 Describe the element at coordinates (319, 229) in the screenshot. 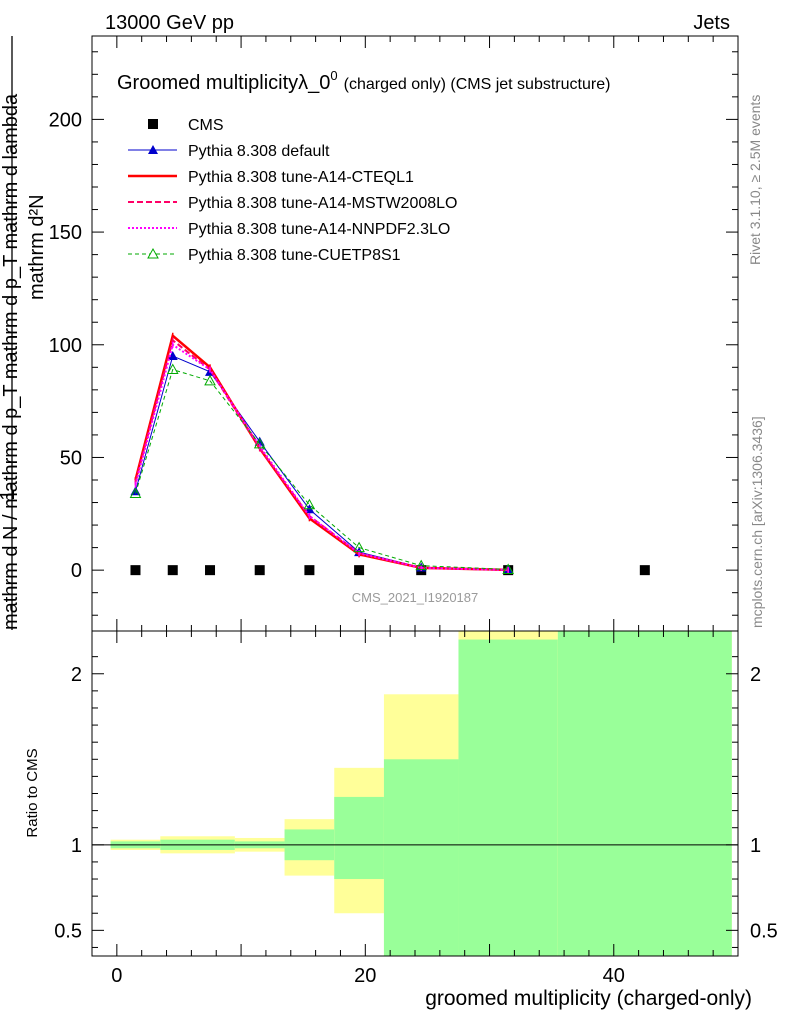

I see `legend-label: Pythia 8.308 tune-A14-NNPDF2.3LO` at that location.